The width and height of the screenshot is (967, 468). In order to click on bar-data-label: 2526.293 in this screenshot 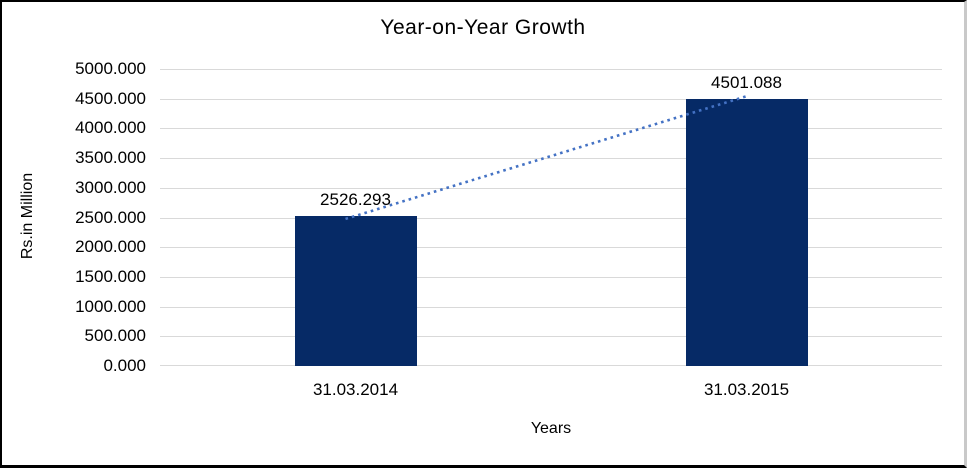, I will do `click(355, 199)`.